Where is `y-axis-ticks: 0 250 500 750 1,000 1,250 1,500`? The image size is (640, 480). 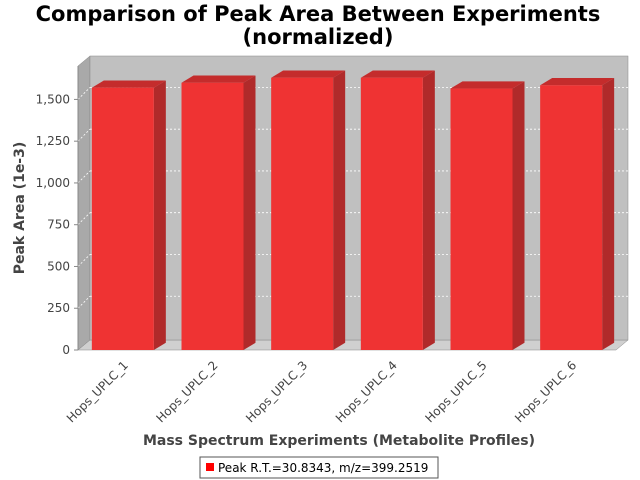
y-axis-ticks: 0 250 500 750 1,000 1,250 1,500 is located at coordinates (57, 224).